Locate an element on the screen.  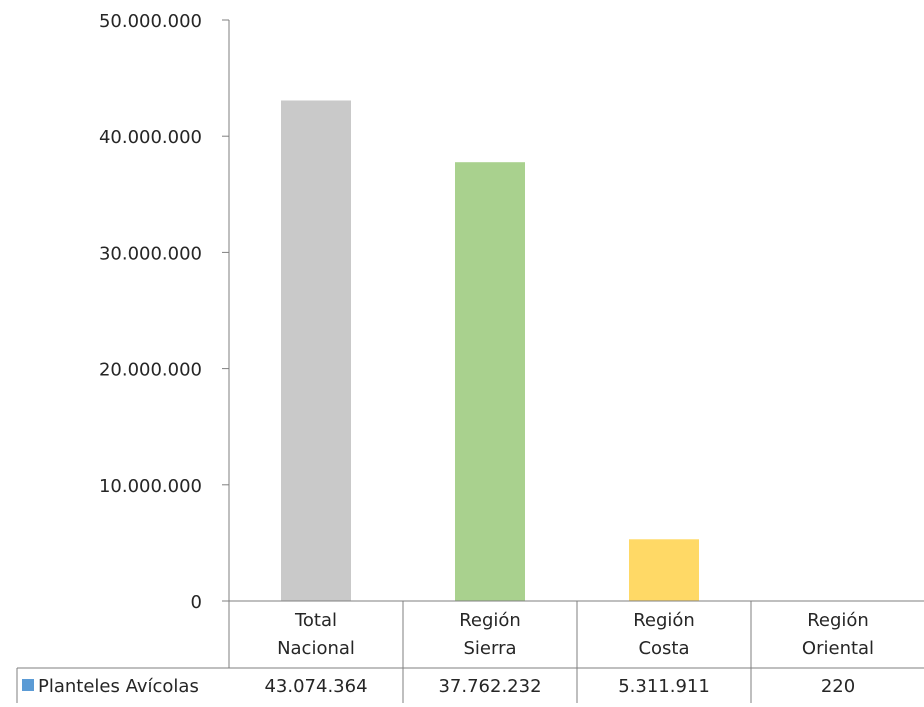
x-category-label-line: Oriental is located at coordinates (838, 648).